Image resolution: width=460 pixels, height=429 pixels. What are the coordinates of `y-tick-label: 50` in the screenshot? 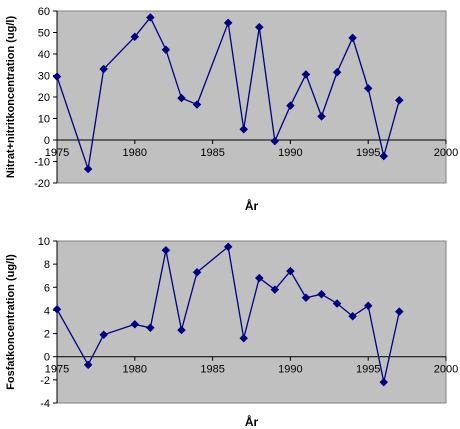 It's located at (44, 34).